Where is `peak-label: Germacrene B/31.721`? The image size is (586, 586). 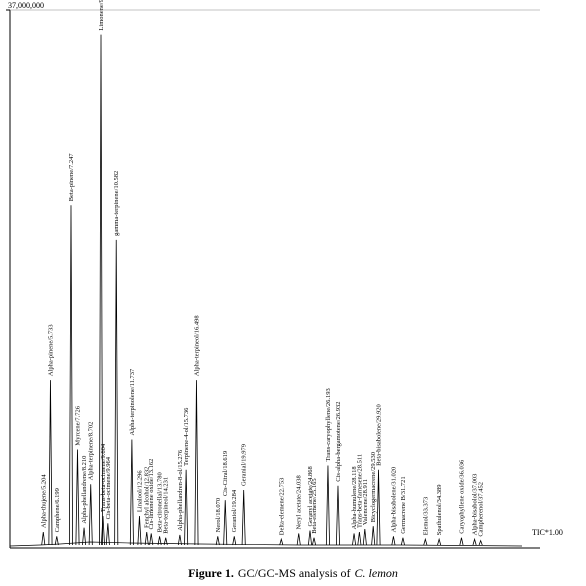 peak-label: Germacrene B/31.721 is located at coordinates (403, 504).